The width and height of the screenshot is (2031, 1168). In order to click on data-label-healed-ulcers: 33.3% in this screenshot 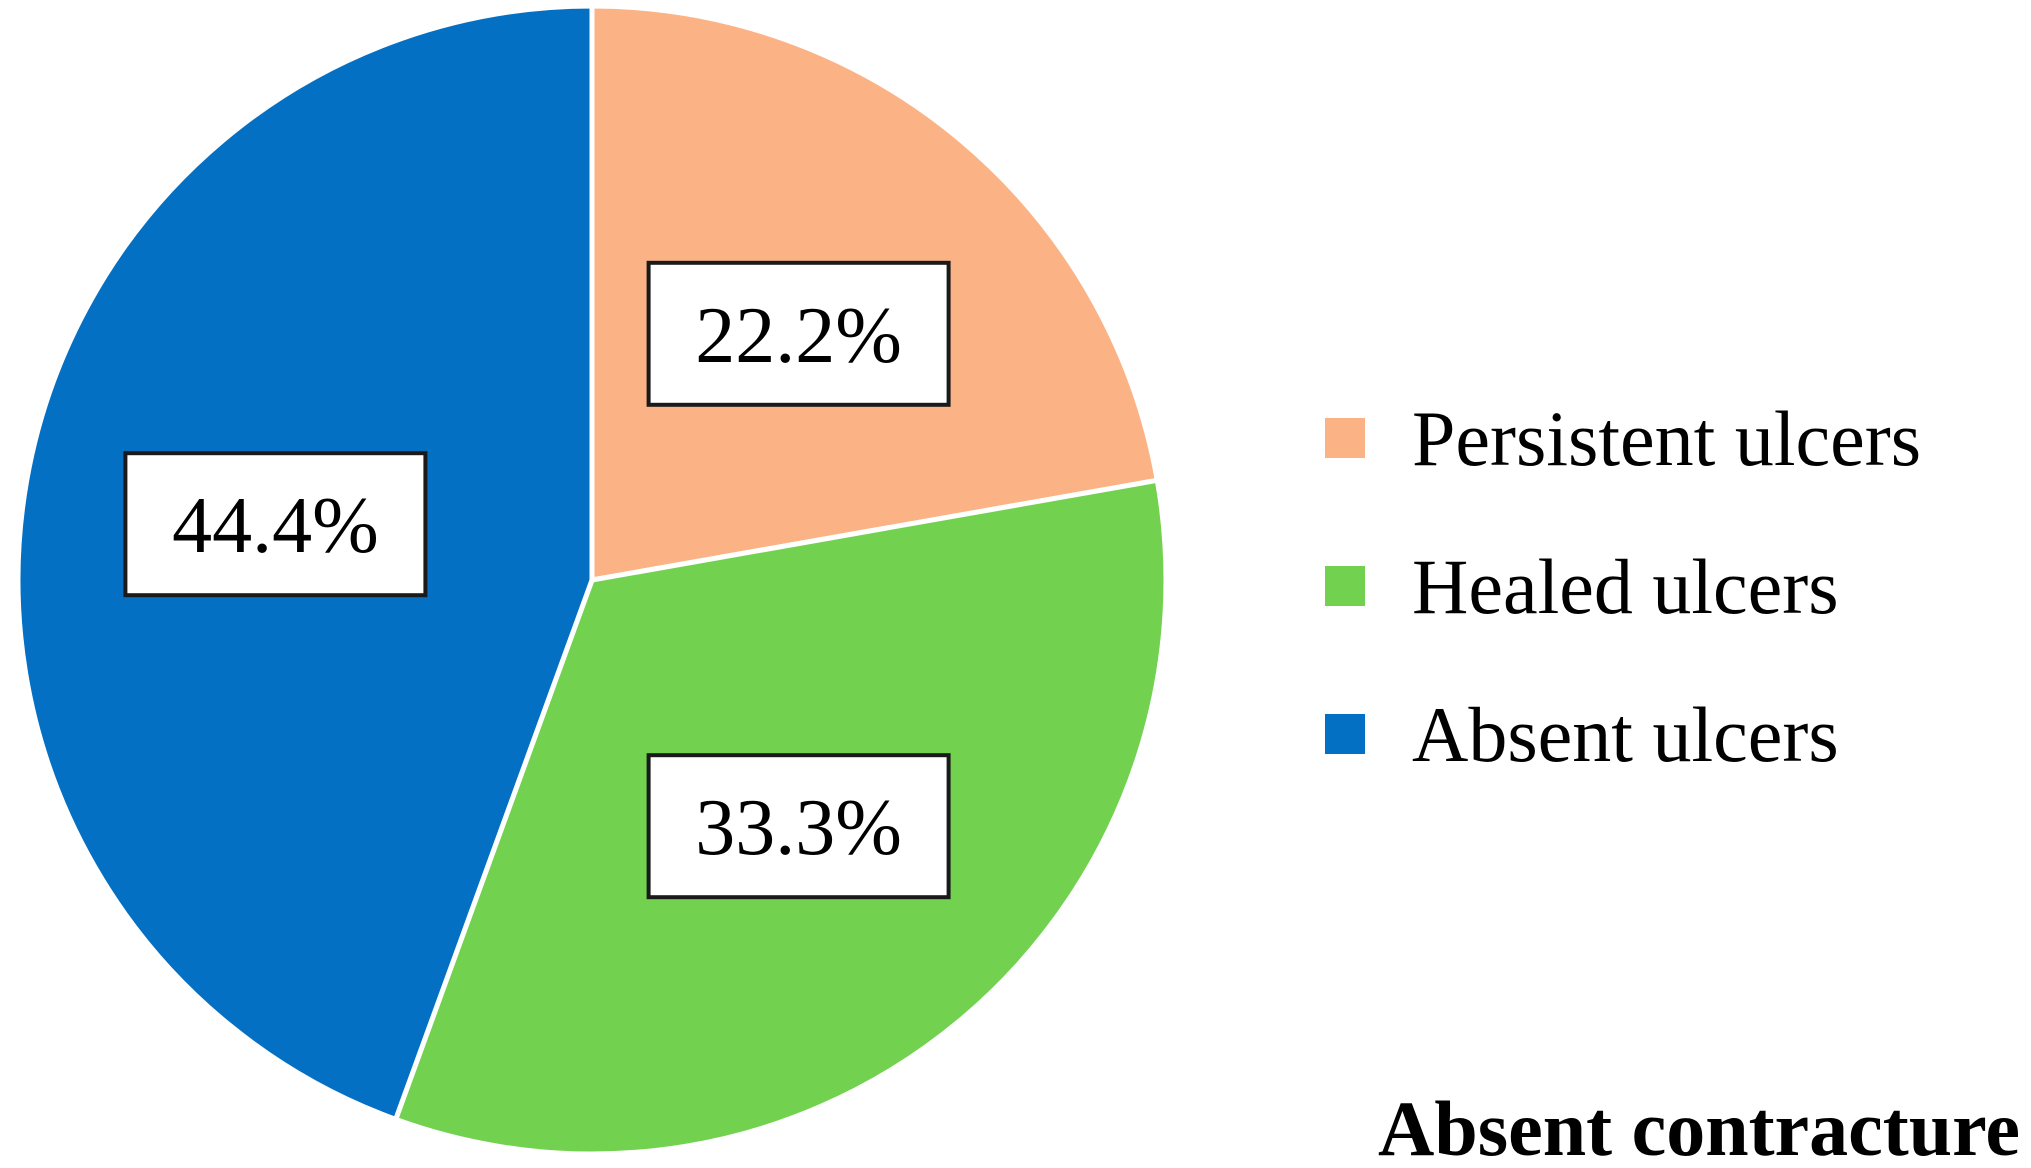, I will do `click(798, 828)`.